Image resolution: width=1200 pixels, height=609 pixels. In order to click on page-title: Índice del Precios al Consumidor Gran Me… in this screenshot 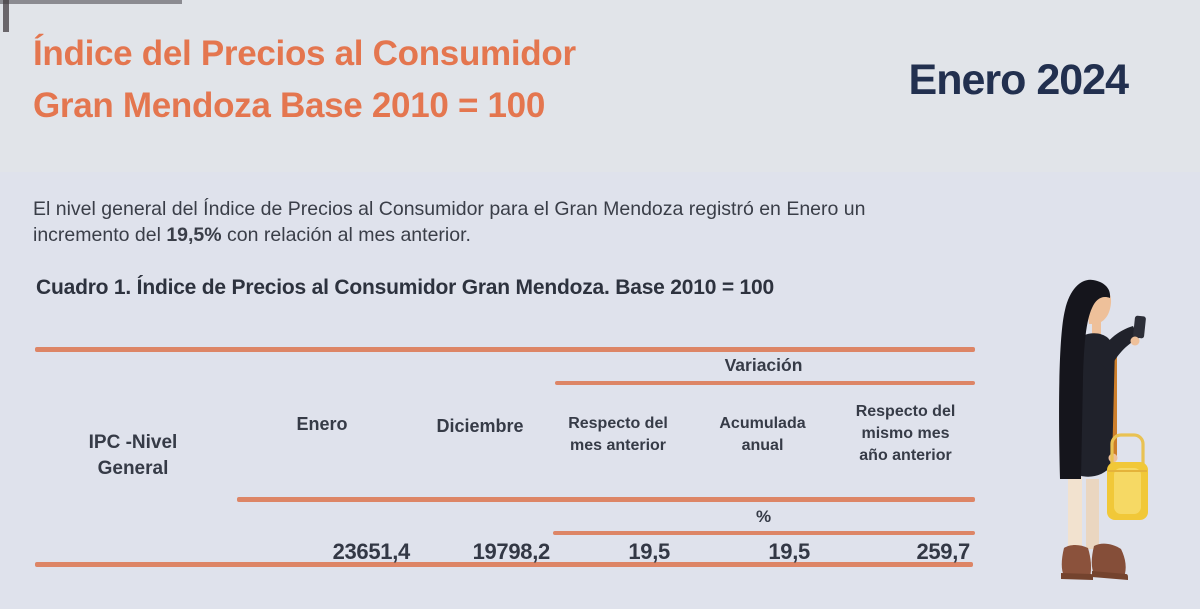, I will do `click(304, 80)`.